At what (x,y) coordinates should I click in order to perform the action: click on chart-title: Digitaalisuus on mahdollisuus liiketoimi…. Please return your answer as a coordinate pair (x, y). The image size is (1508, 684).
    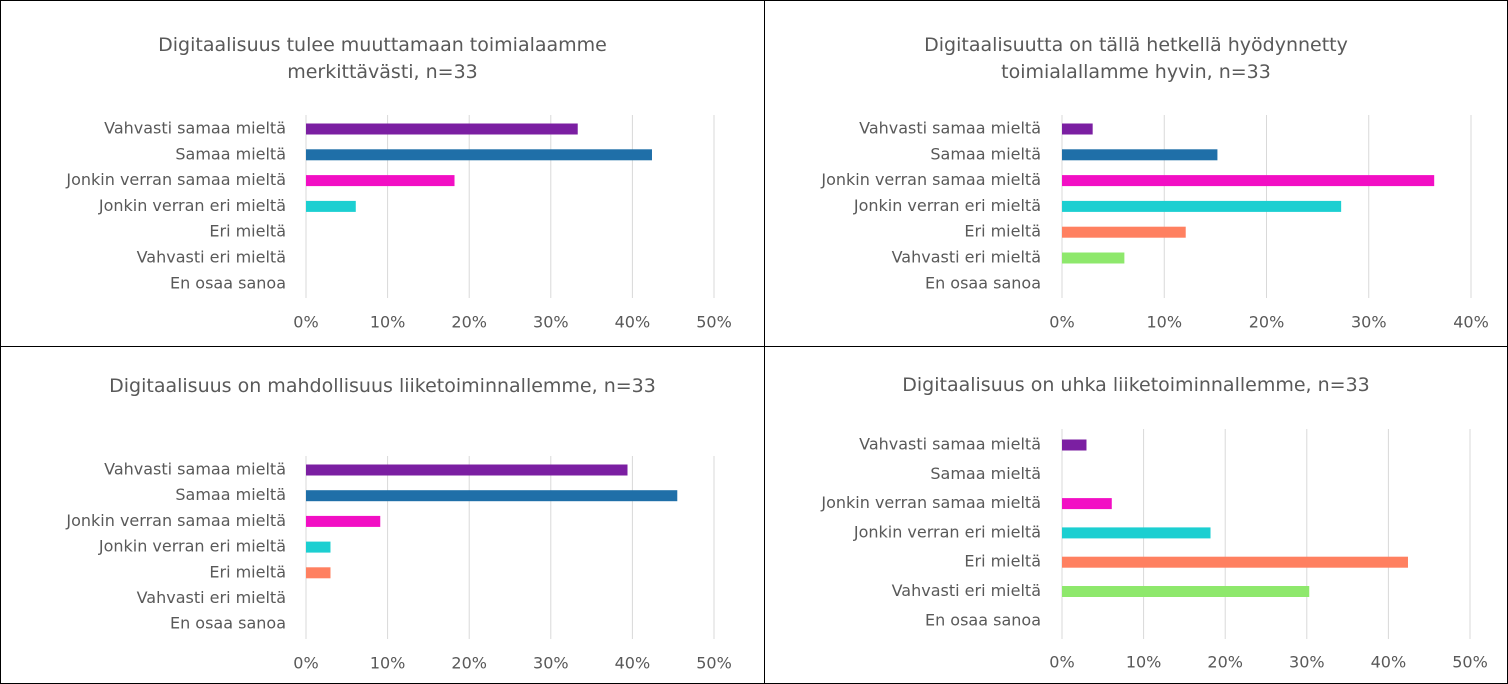
    Looking at the image, I should click on (382, 386).